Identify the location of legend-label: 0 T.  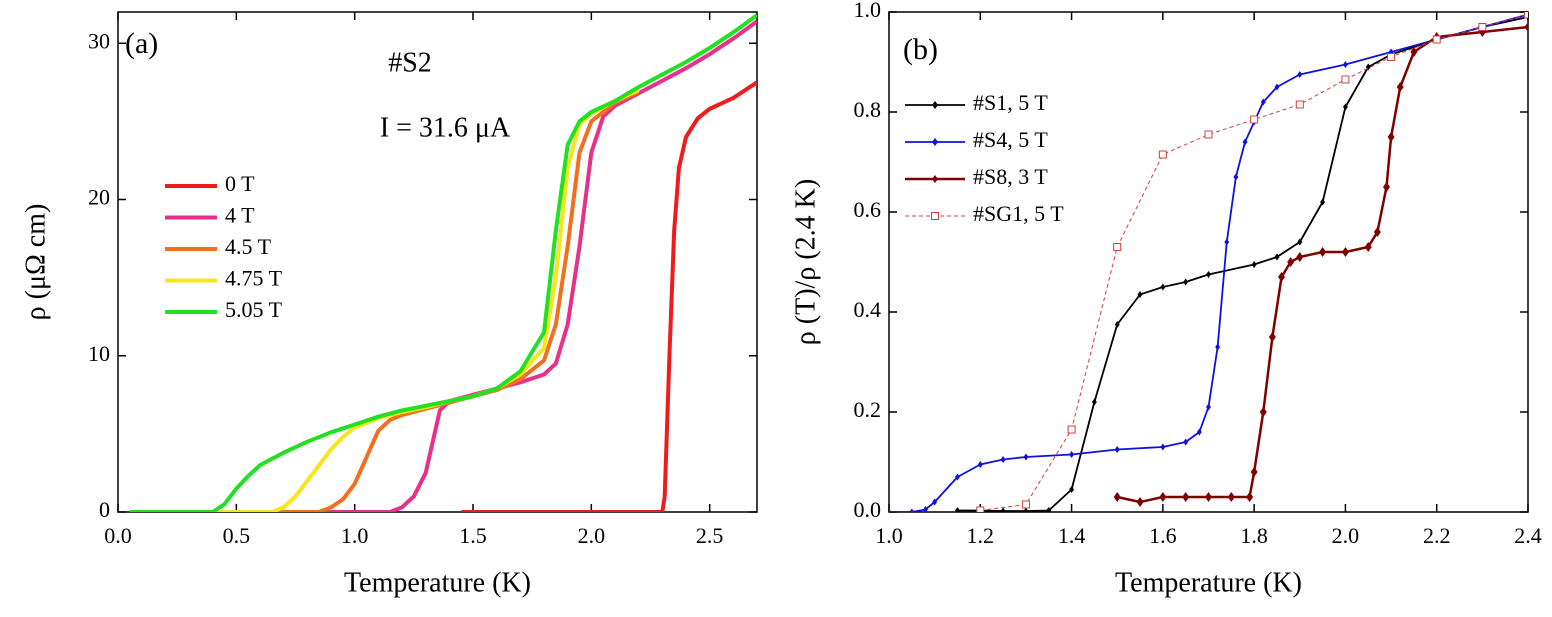
(240, 183).